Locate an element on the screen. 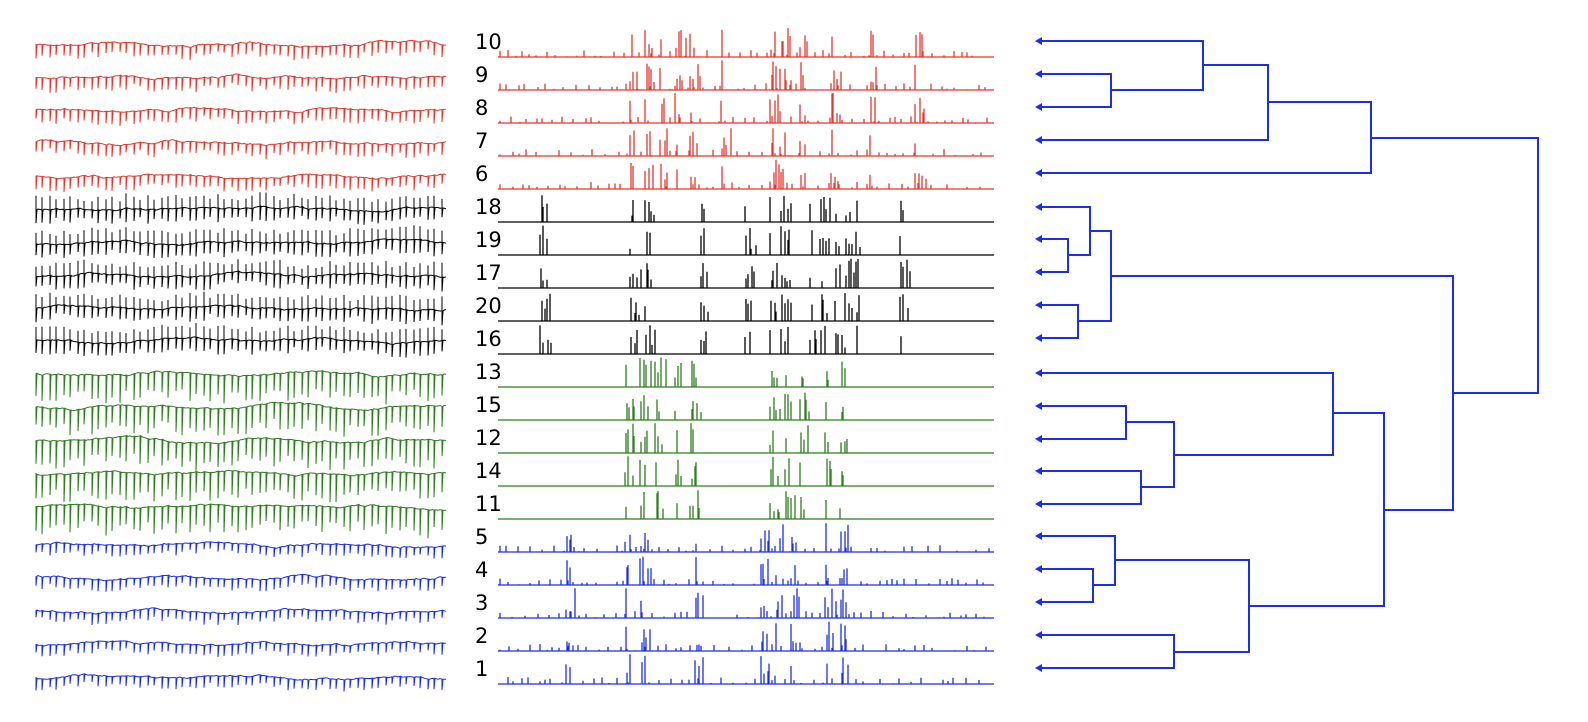 The width and height of the screenshot is (1588, 722). channel-label: 12 is located at coordinates (488, 438).